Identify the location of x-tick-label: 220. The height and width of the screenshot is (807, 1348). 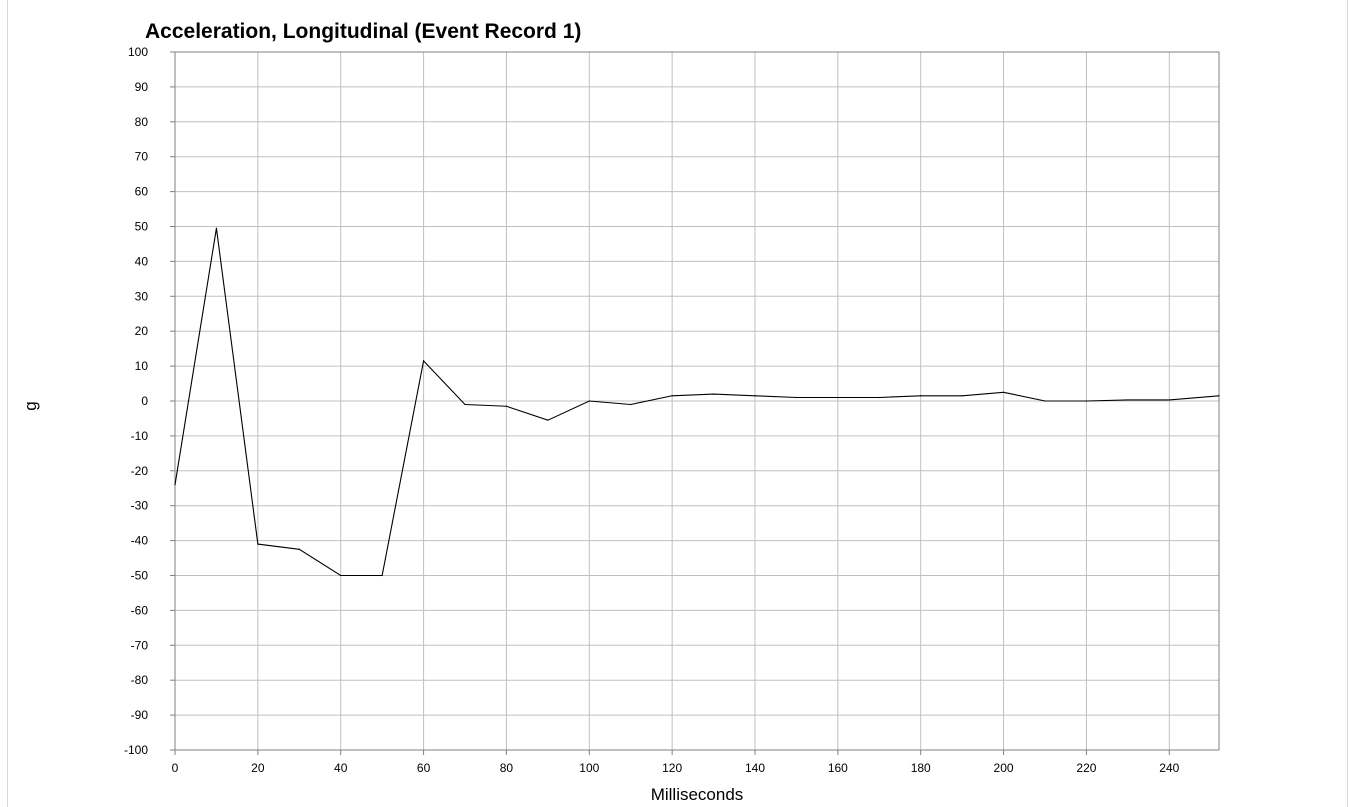
(1086, 768).